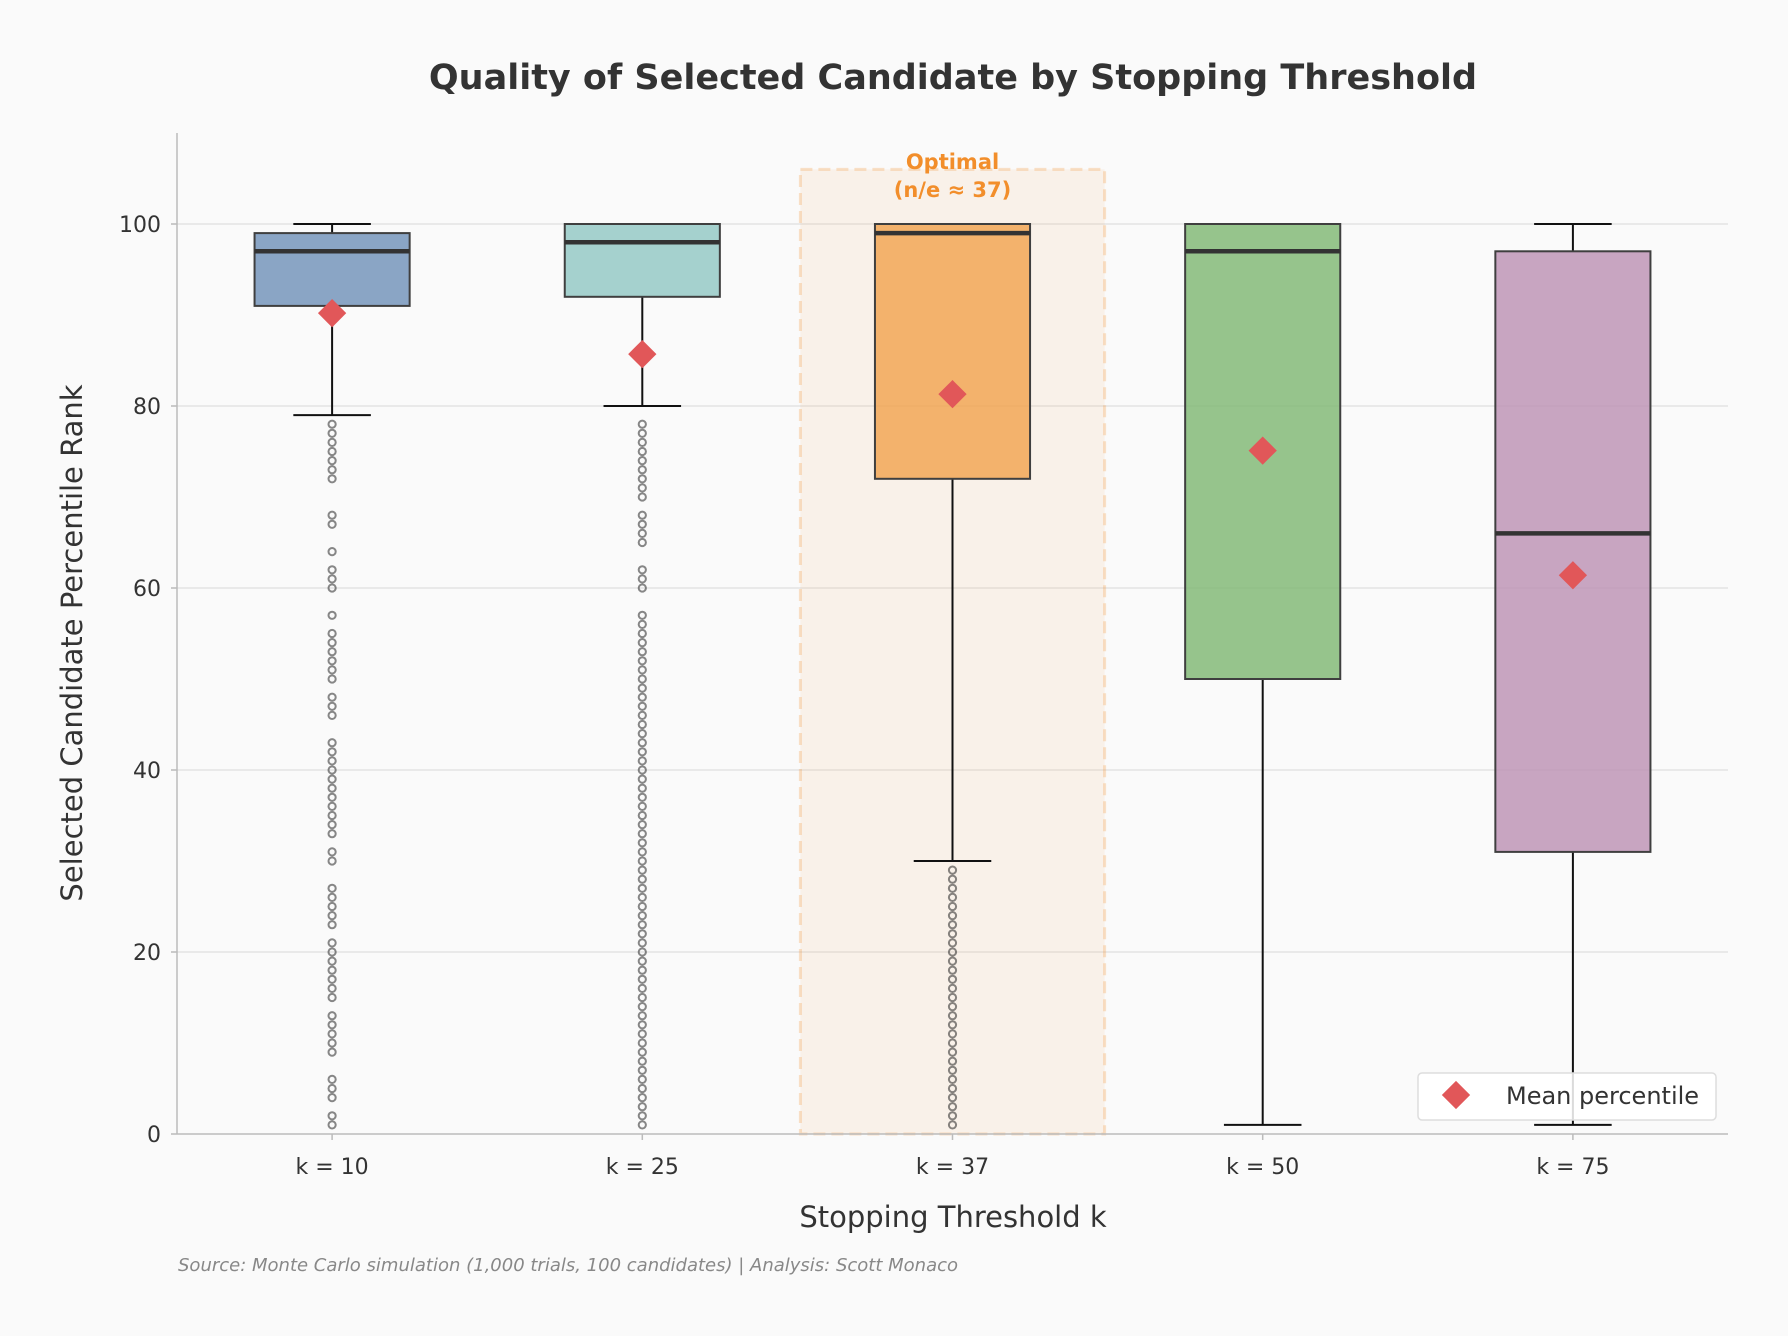  What do you see at coordinates (642, 1167) in the screenshot?
I see `x-tick-label: k = 25` at bounding box center [642, 1167].